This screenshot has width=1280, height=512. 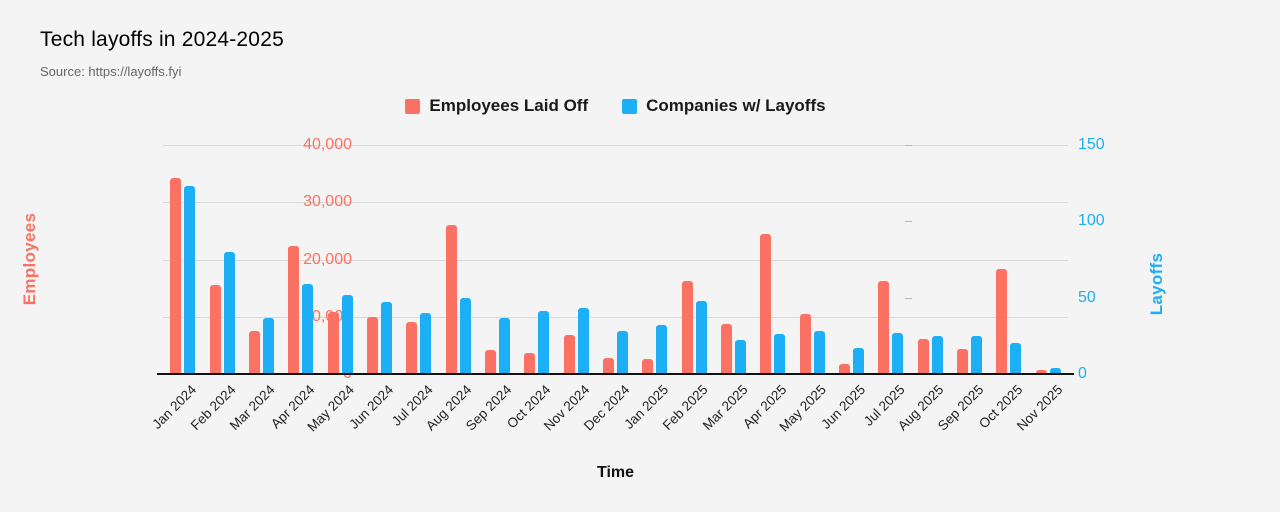 I want to click on bar-employees-sep-2025, so click(x=963, y=361).